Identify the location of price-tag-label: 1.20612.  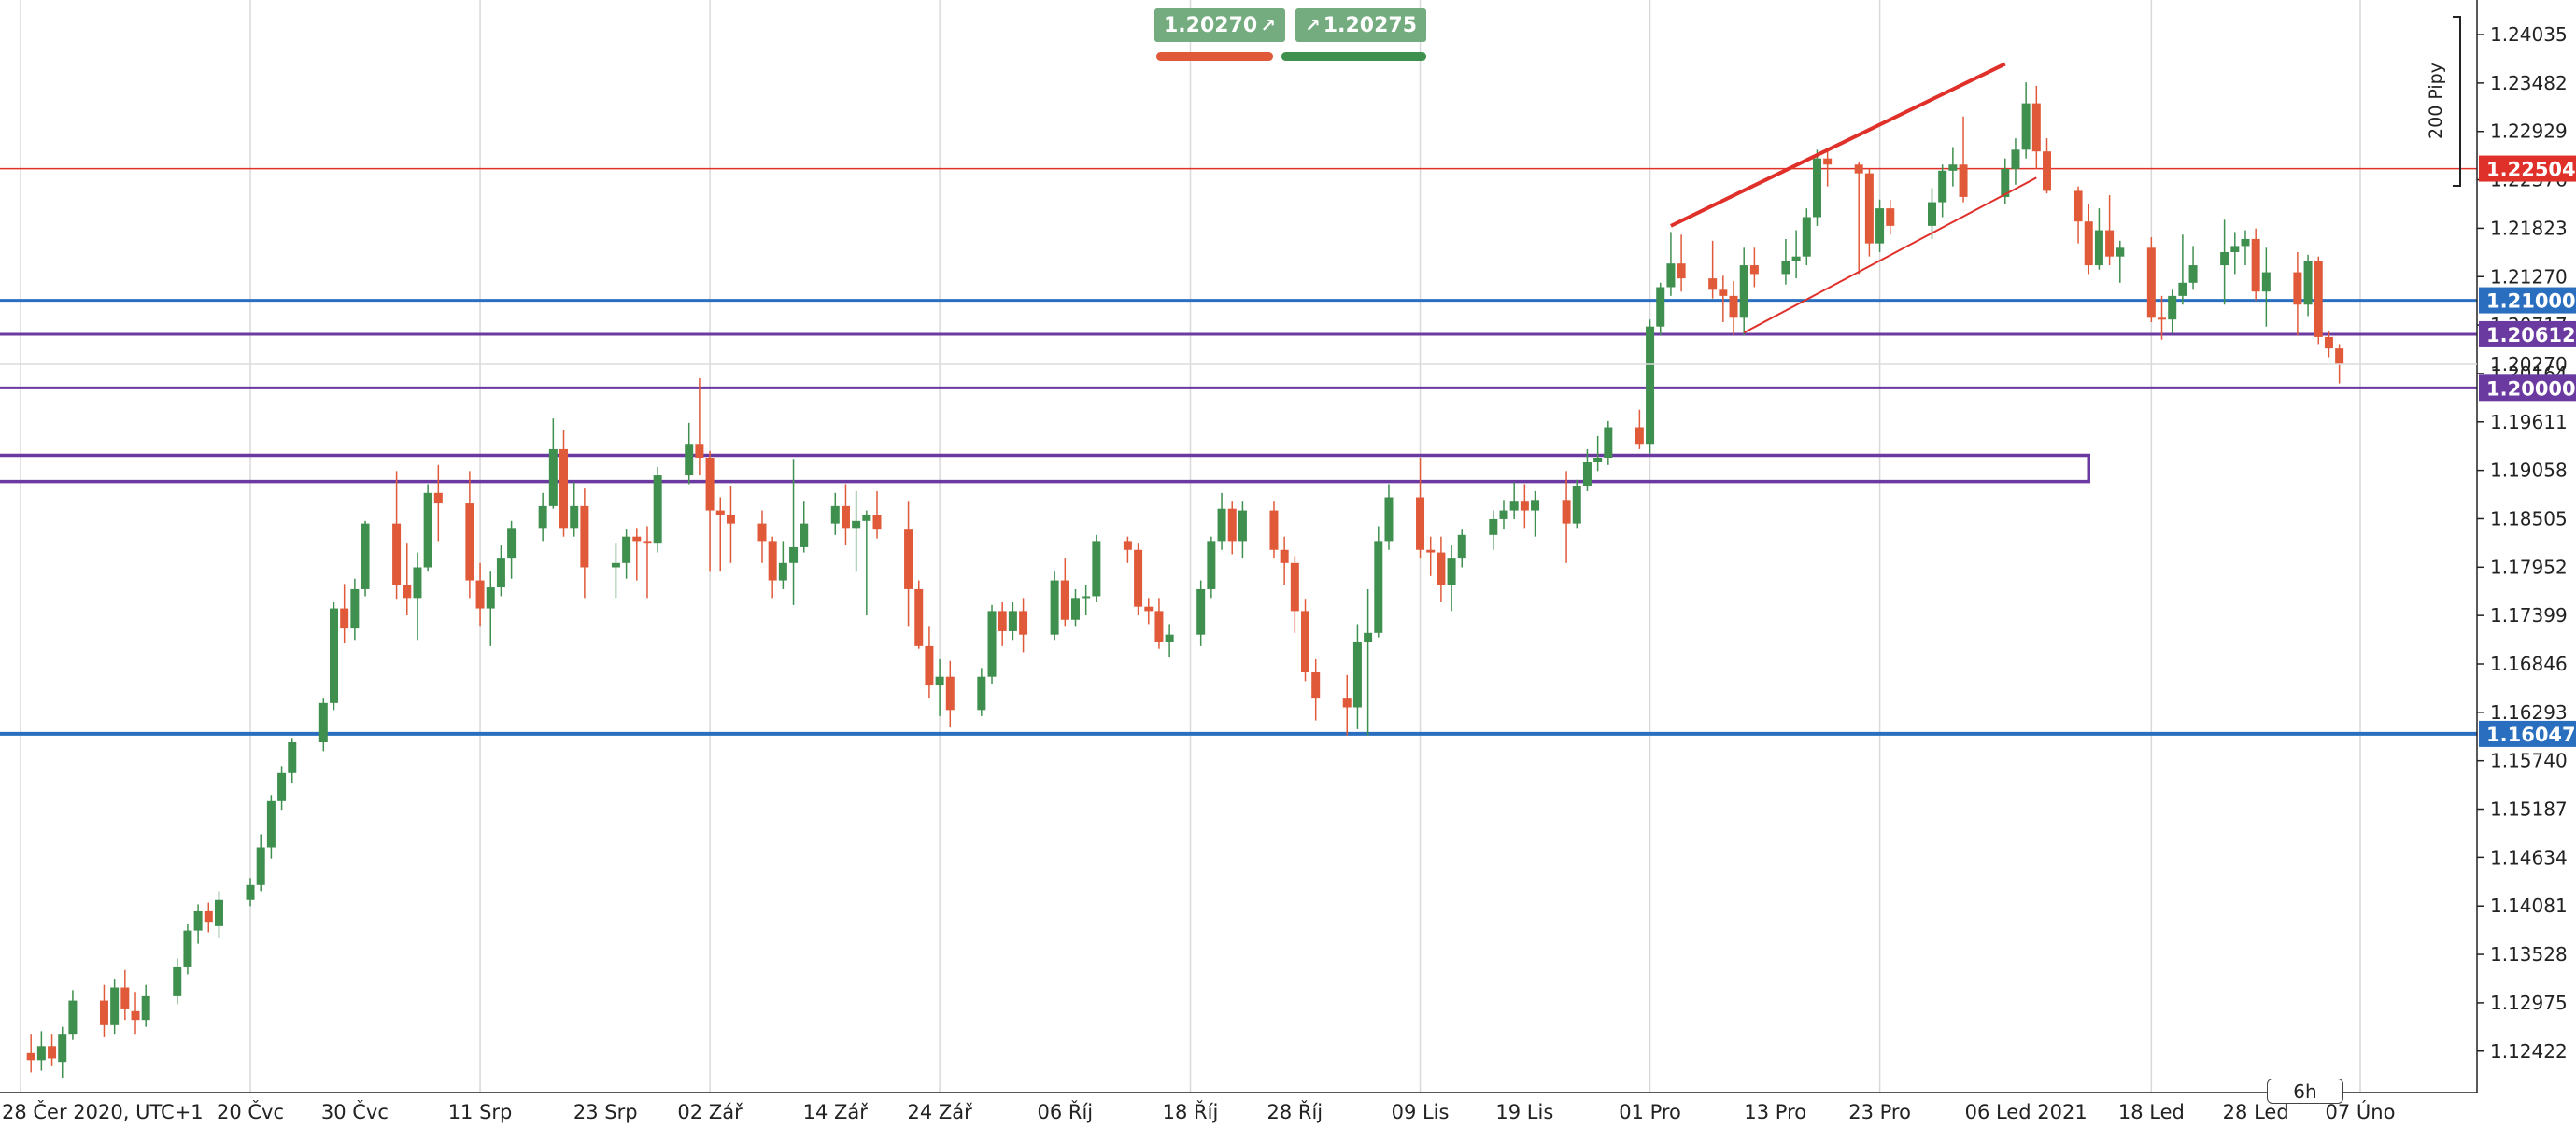
(2531, 335).